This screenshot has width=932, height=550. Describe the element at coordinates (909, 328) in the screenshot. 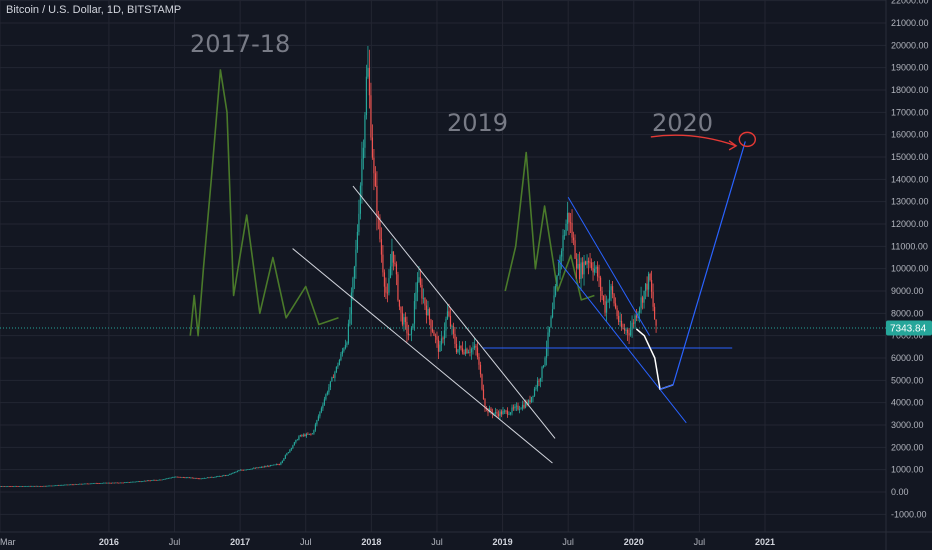

I see `current-price-marker: 7343.84` at that location.